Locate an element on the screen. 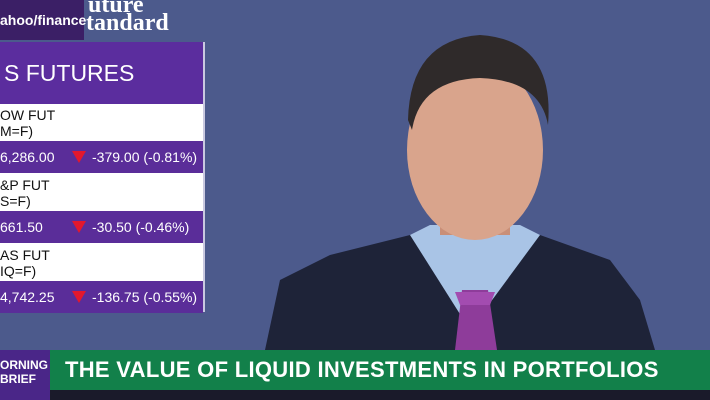 The image size is (710, 400). quote-name-row: AS FUT IQ=F) is located at coordinates (101, 263).